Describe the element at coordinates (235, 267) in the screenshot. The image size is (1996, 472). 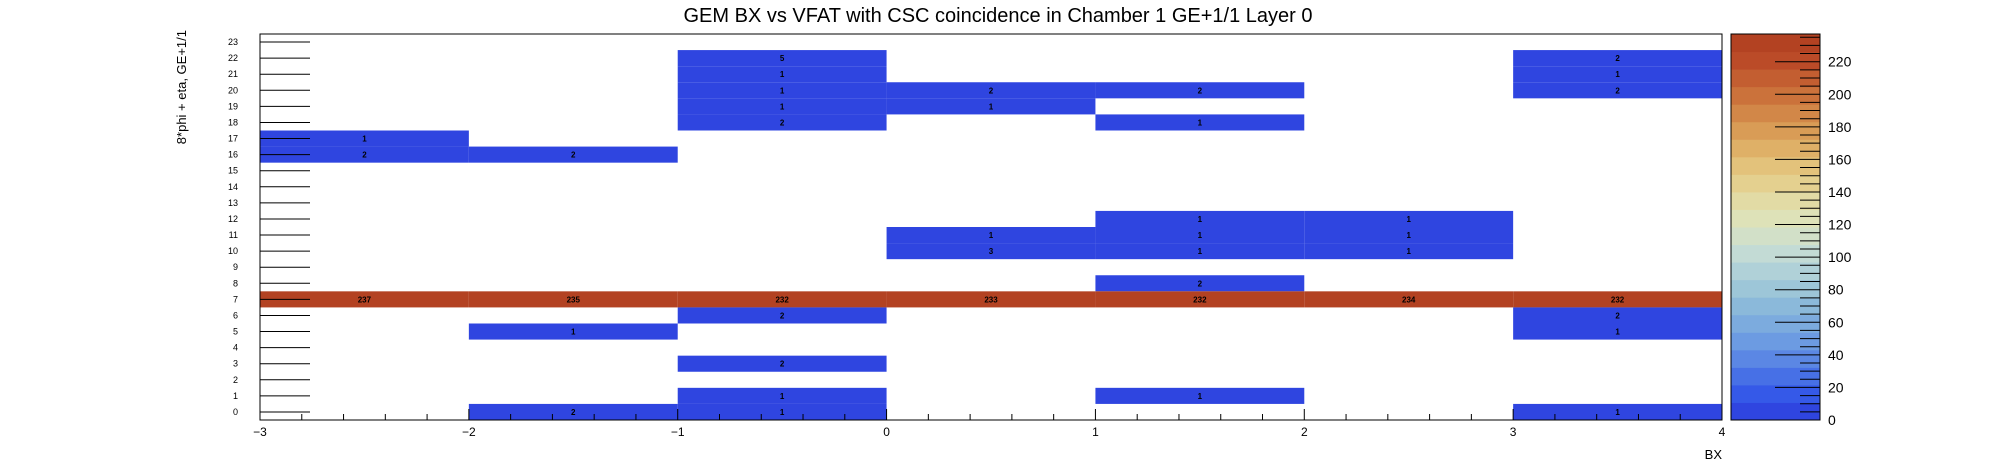
I see `y-tick-label: 9` at that location.